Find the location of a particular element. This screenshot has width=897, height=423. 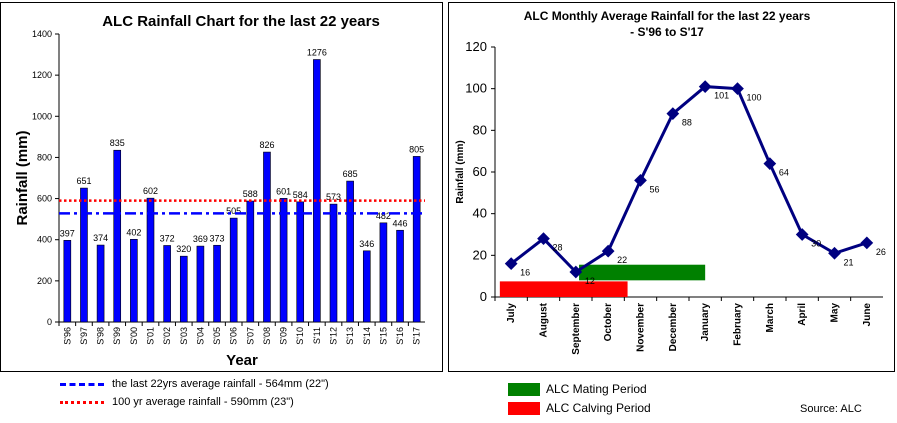

x-tick-label: May is located at coordinates (835, 313).